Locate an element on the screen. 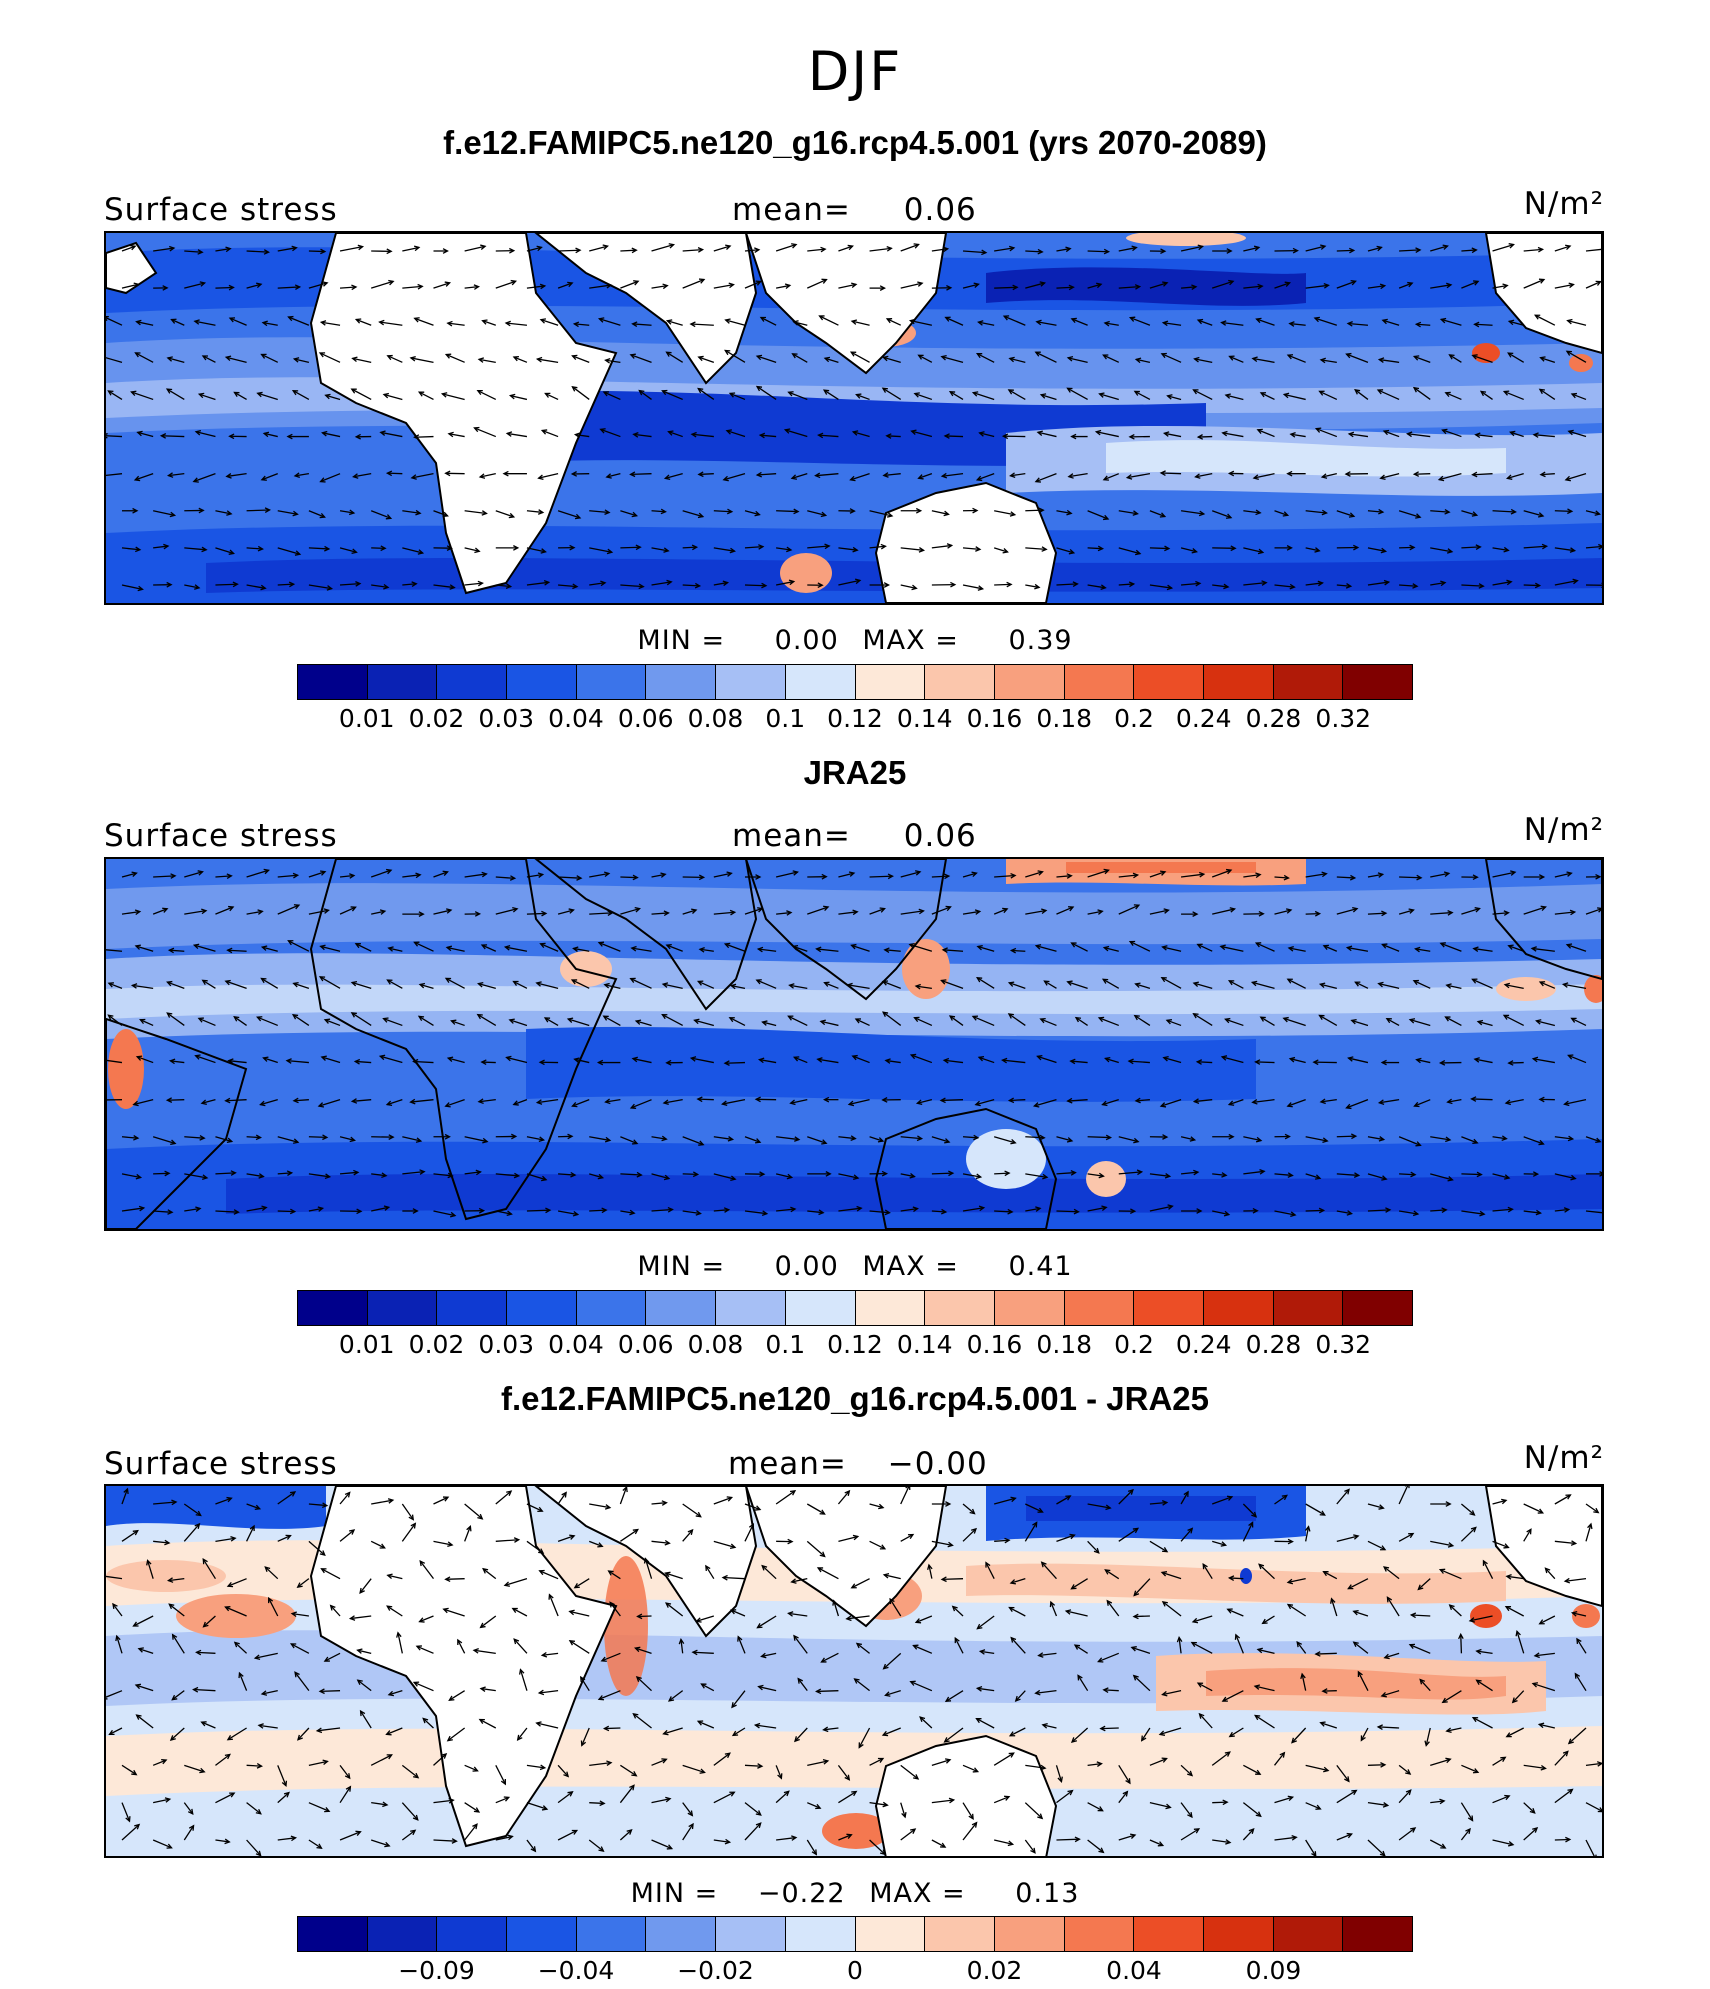  colorbar-tick-label: 0.04 is located at coordinates (576, 1344).